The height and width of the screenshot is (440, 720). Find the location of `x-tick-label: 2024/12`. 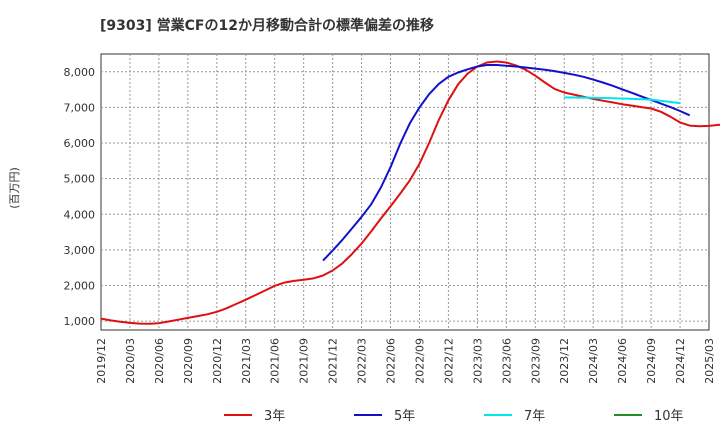

x-tick-label: 2024/12 is located at coordinates (680, 361).